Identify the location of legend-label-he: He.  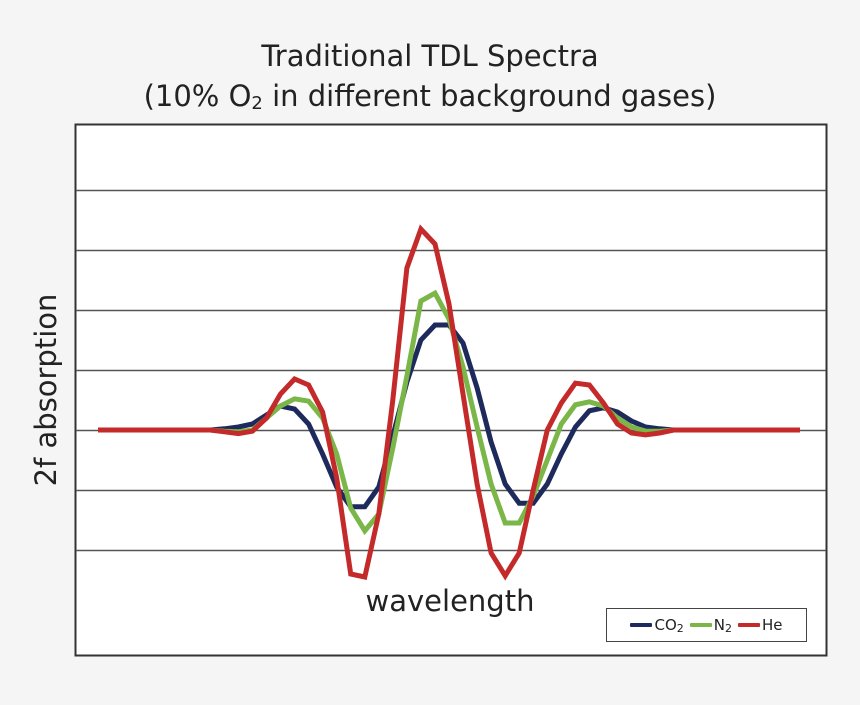
(772, 625).